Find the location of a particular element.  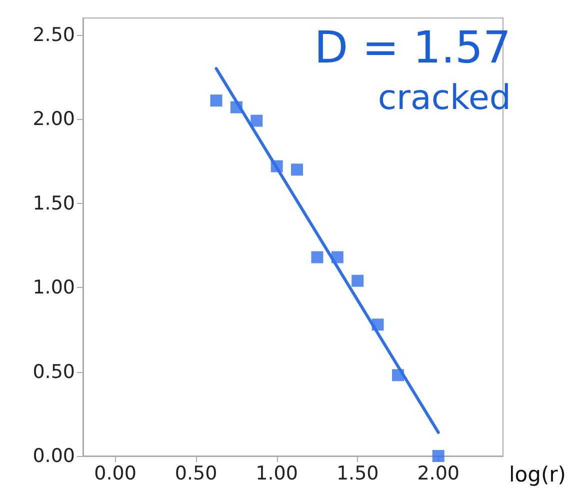

x-tick-label: 1.50 is located at coordinates (357, 473).